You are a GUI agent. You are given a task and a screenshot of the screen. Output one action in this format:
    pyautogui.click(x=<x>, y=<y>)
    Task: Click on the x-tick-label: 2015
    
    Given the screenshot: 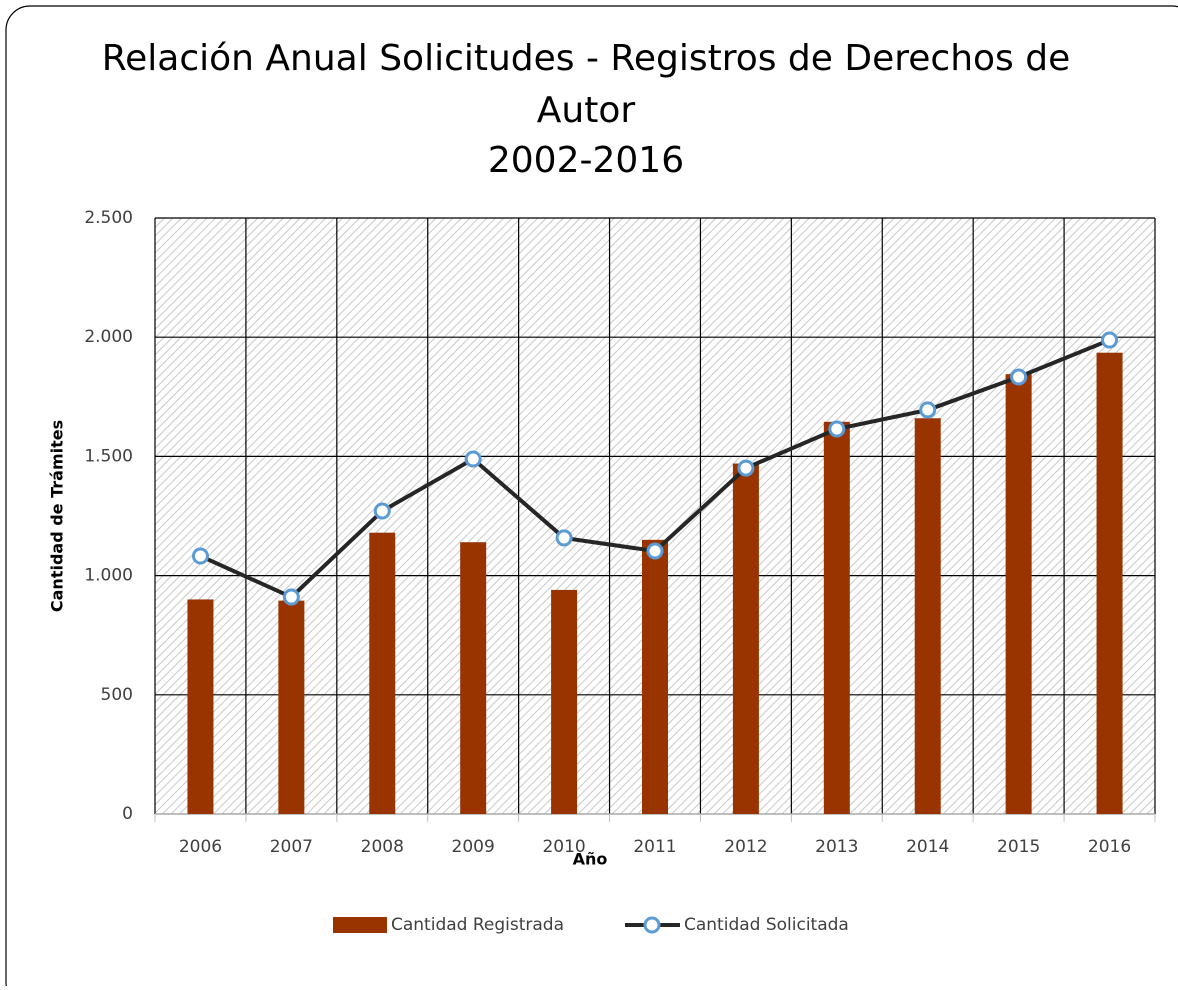 What is the action you would take?
    pyautogui.click(x=1018, y=847)
    